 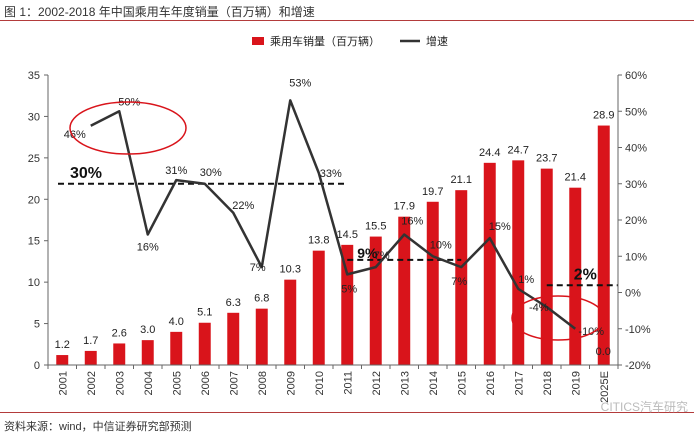 I want to click on bar-value-label: 19.7, so click(x=432, y=192).